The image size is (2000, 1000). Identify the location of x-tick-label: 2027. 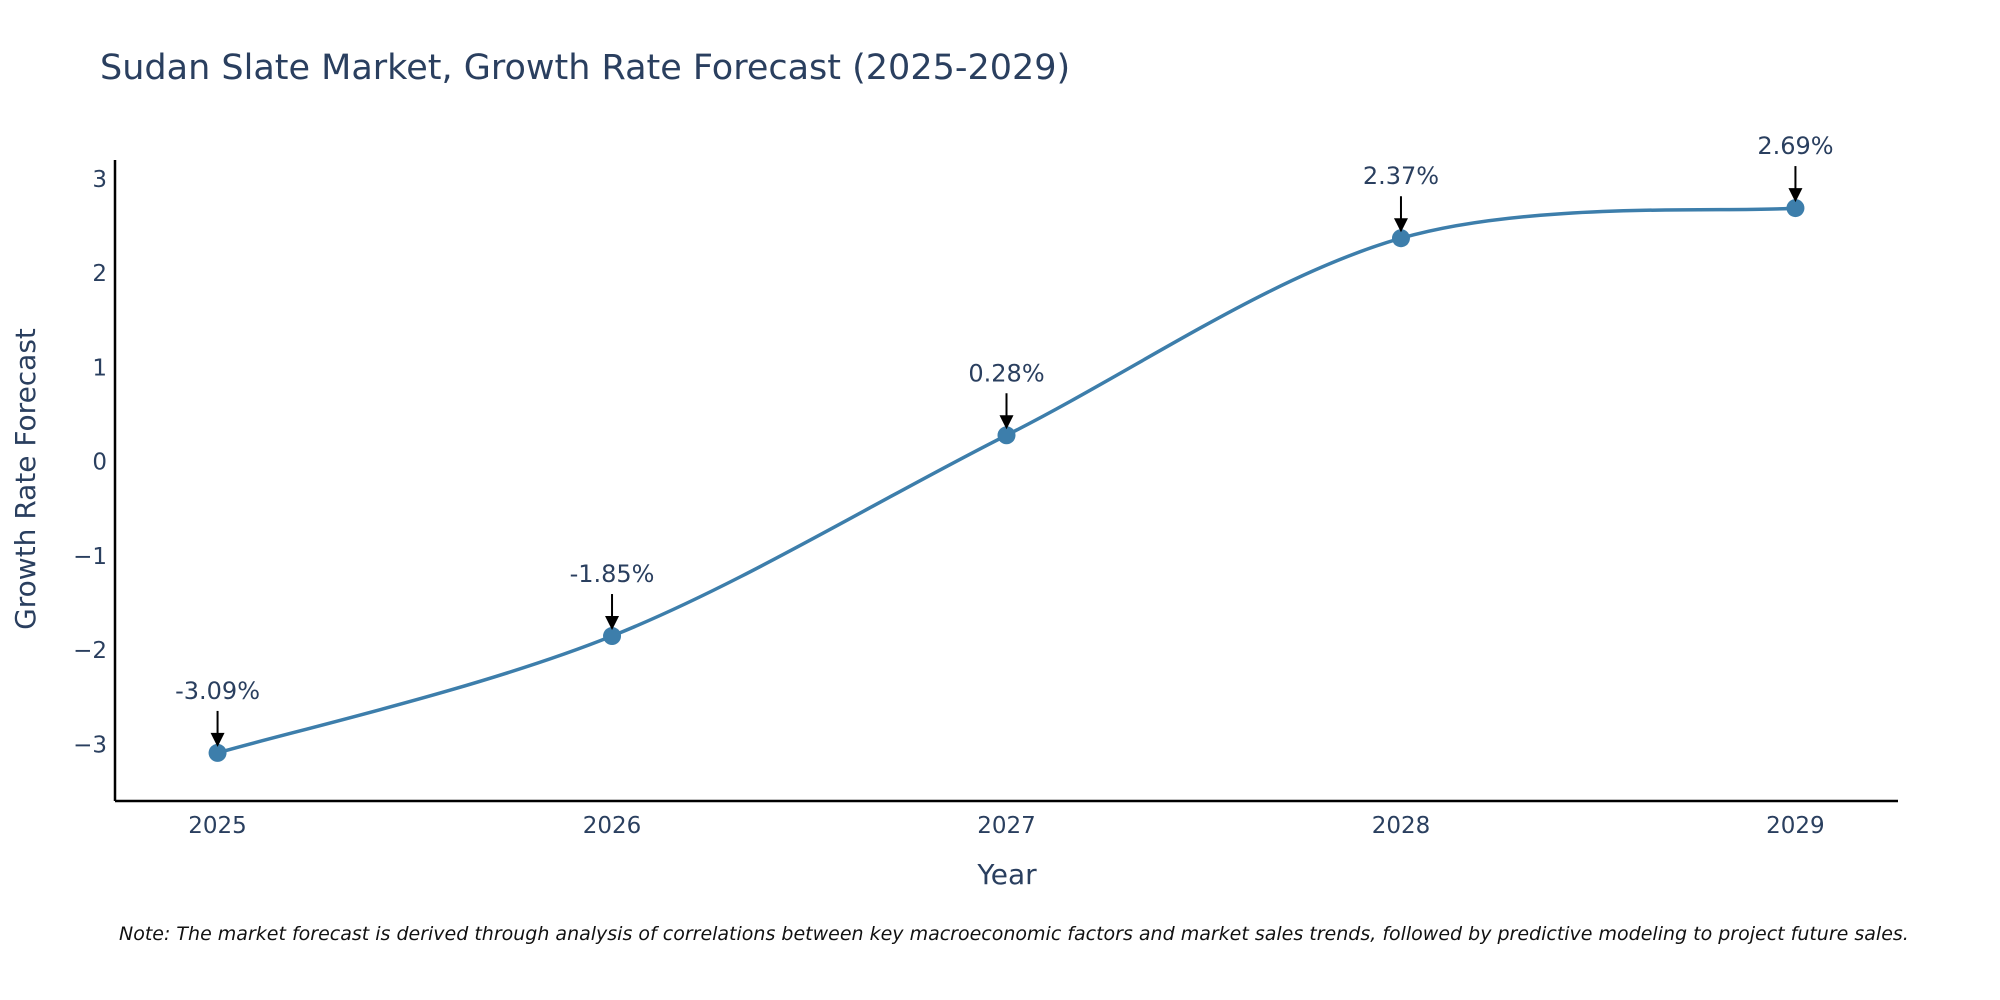
(1006, 826).